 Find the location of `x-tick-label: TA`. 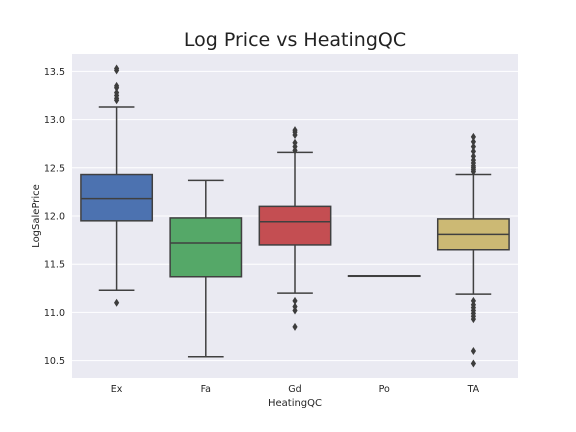

x-tick-label: TA is located at coordinates (473, 389).